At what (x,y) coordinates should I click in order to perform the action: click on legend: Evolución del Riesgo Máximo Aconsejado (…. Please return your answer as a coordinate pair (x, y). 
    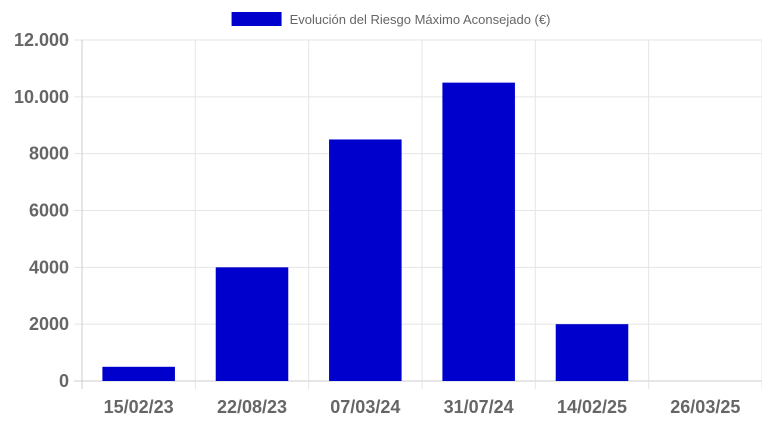
    Looking at the image, I should click on (391, 19).